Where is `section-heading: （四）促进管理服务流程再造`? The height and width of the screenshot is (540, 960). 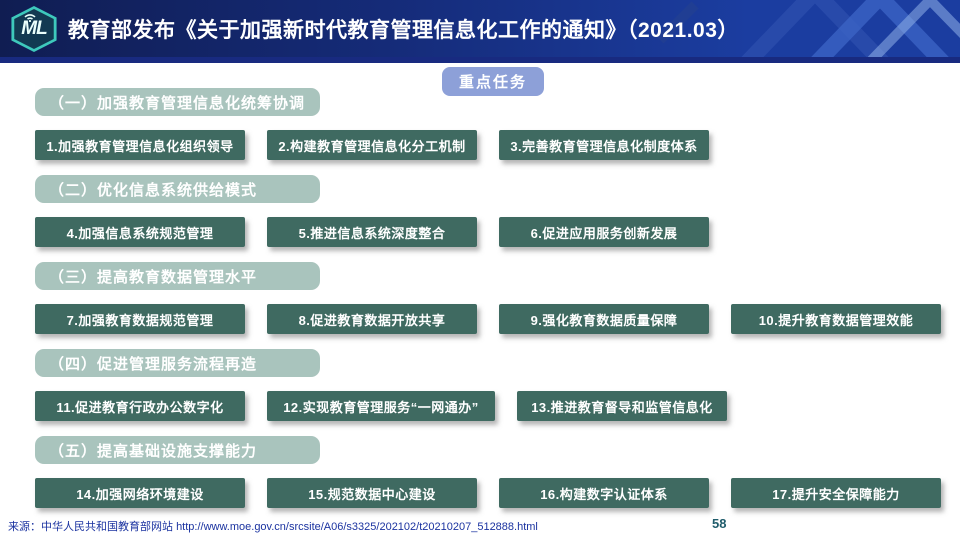
section-heading: （四）促进管理服务流程再造 is located at coordinates (177, 363).